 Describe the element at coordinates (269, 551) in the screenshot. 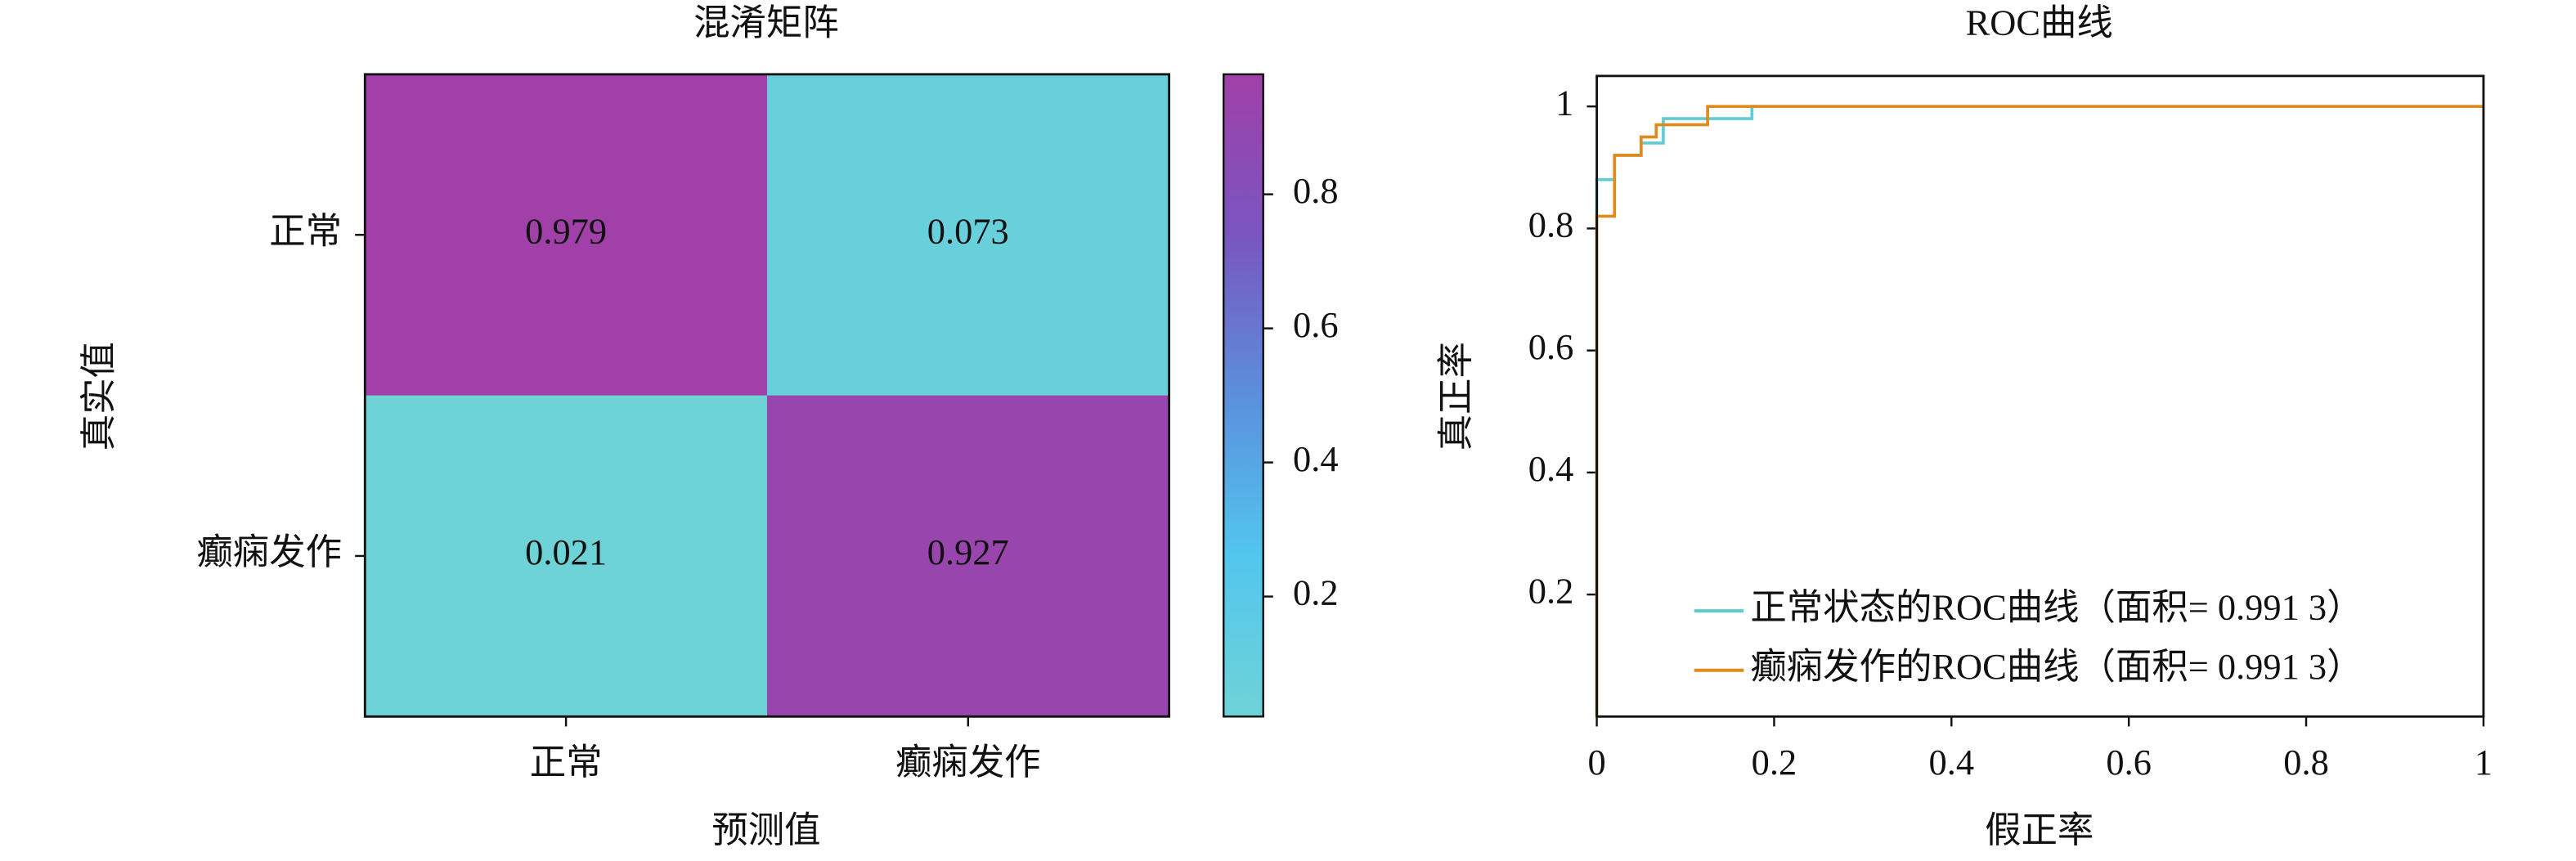

I see `y-tick-label: 癫痫发作` at that location.